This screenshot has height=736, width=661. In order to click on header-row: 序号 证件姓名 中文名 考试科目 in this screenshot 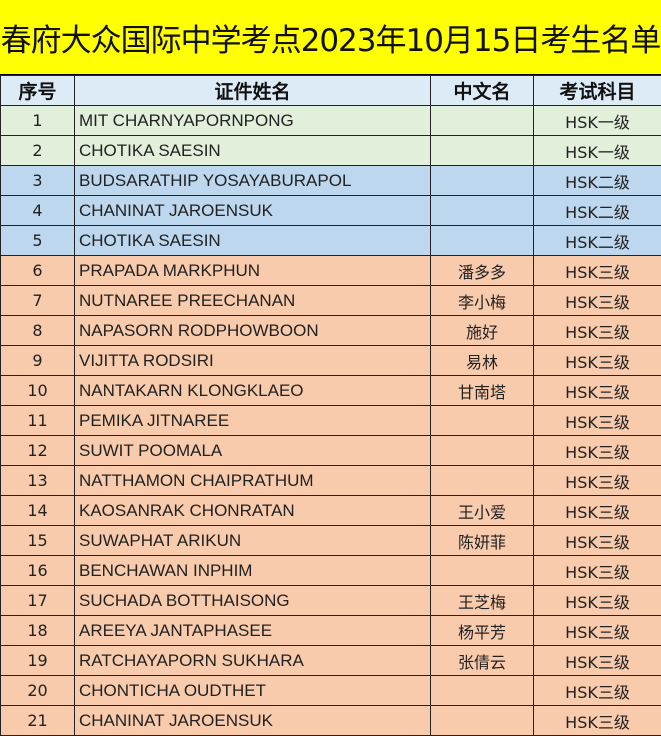, I will do `click(331, 91)`.